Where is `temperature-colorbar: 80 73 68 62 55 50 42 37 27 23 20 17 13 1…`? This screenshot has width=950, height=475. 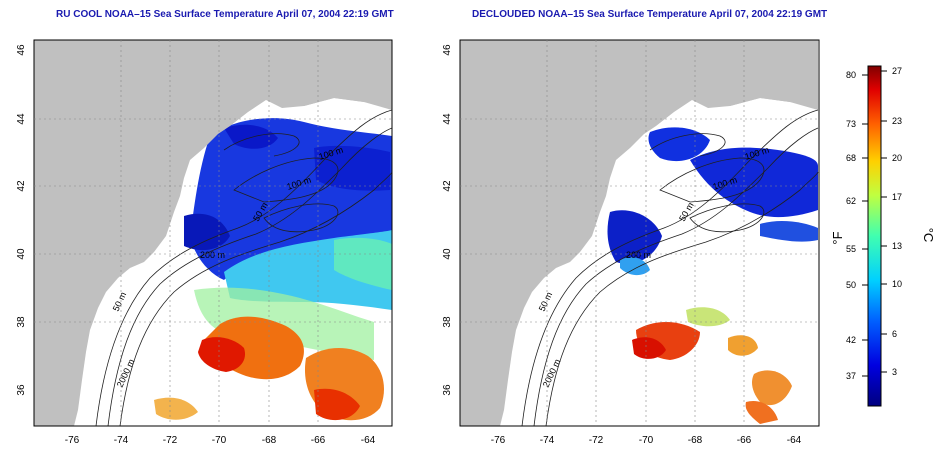 temperature-colorbar: 80 73 68 62 55 50 42 37 27 23 20 17 13 1… is located at coordinates (883, 236).